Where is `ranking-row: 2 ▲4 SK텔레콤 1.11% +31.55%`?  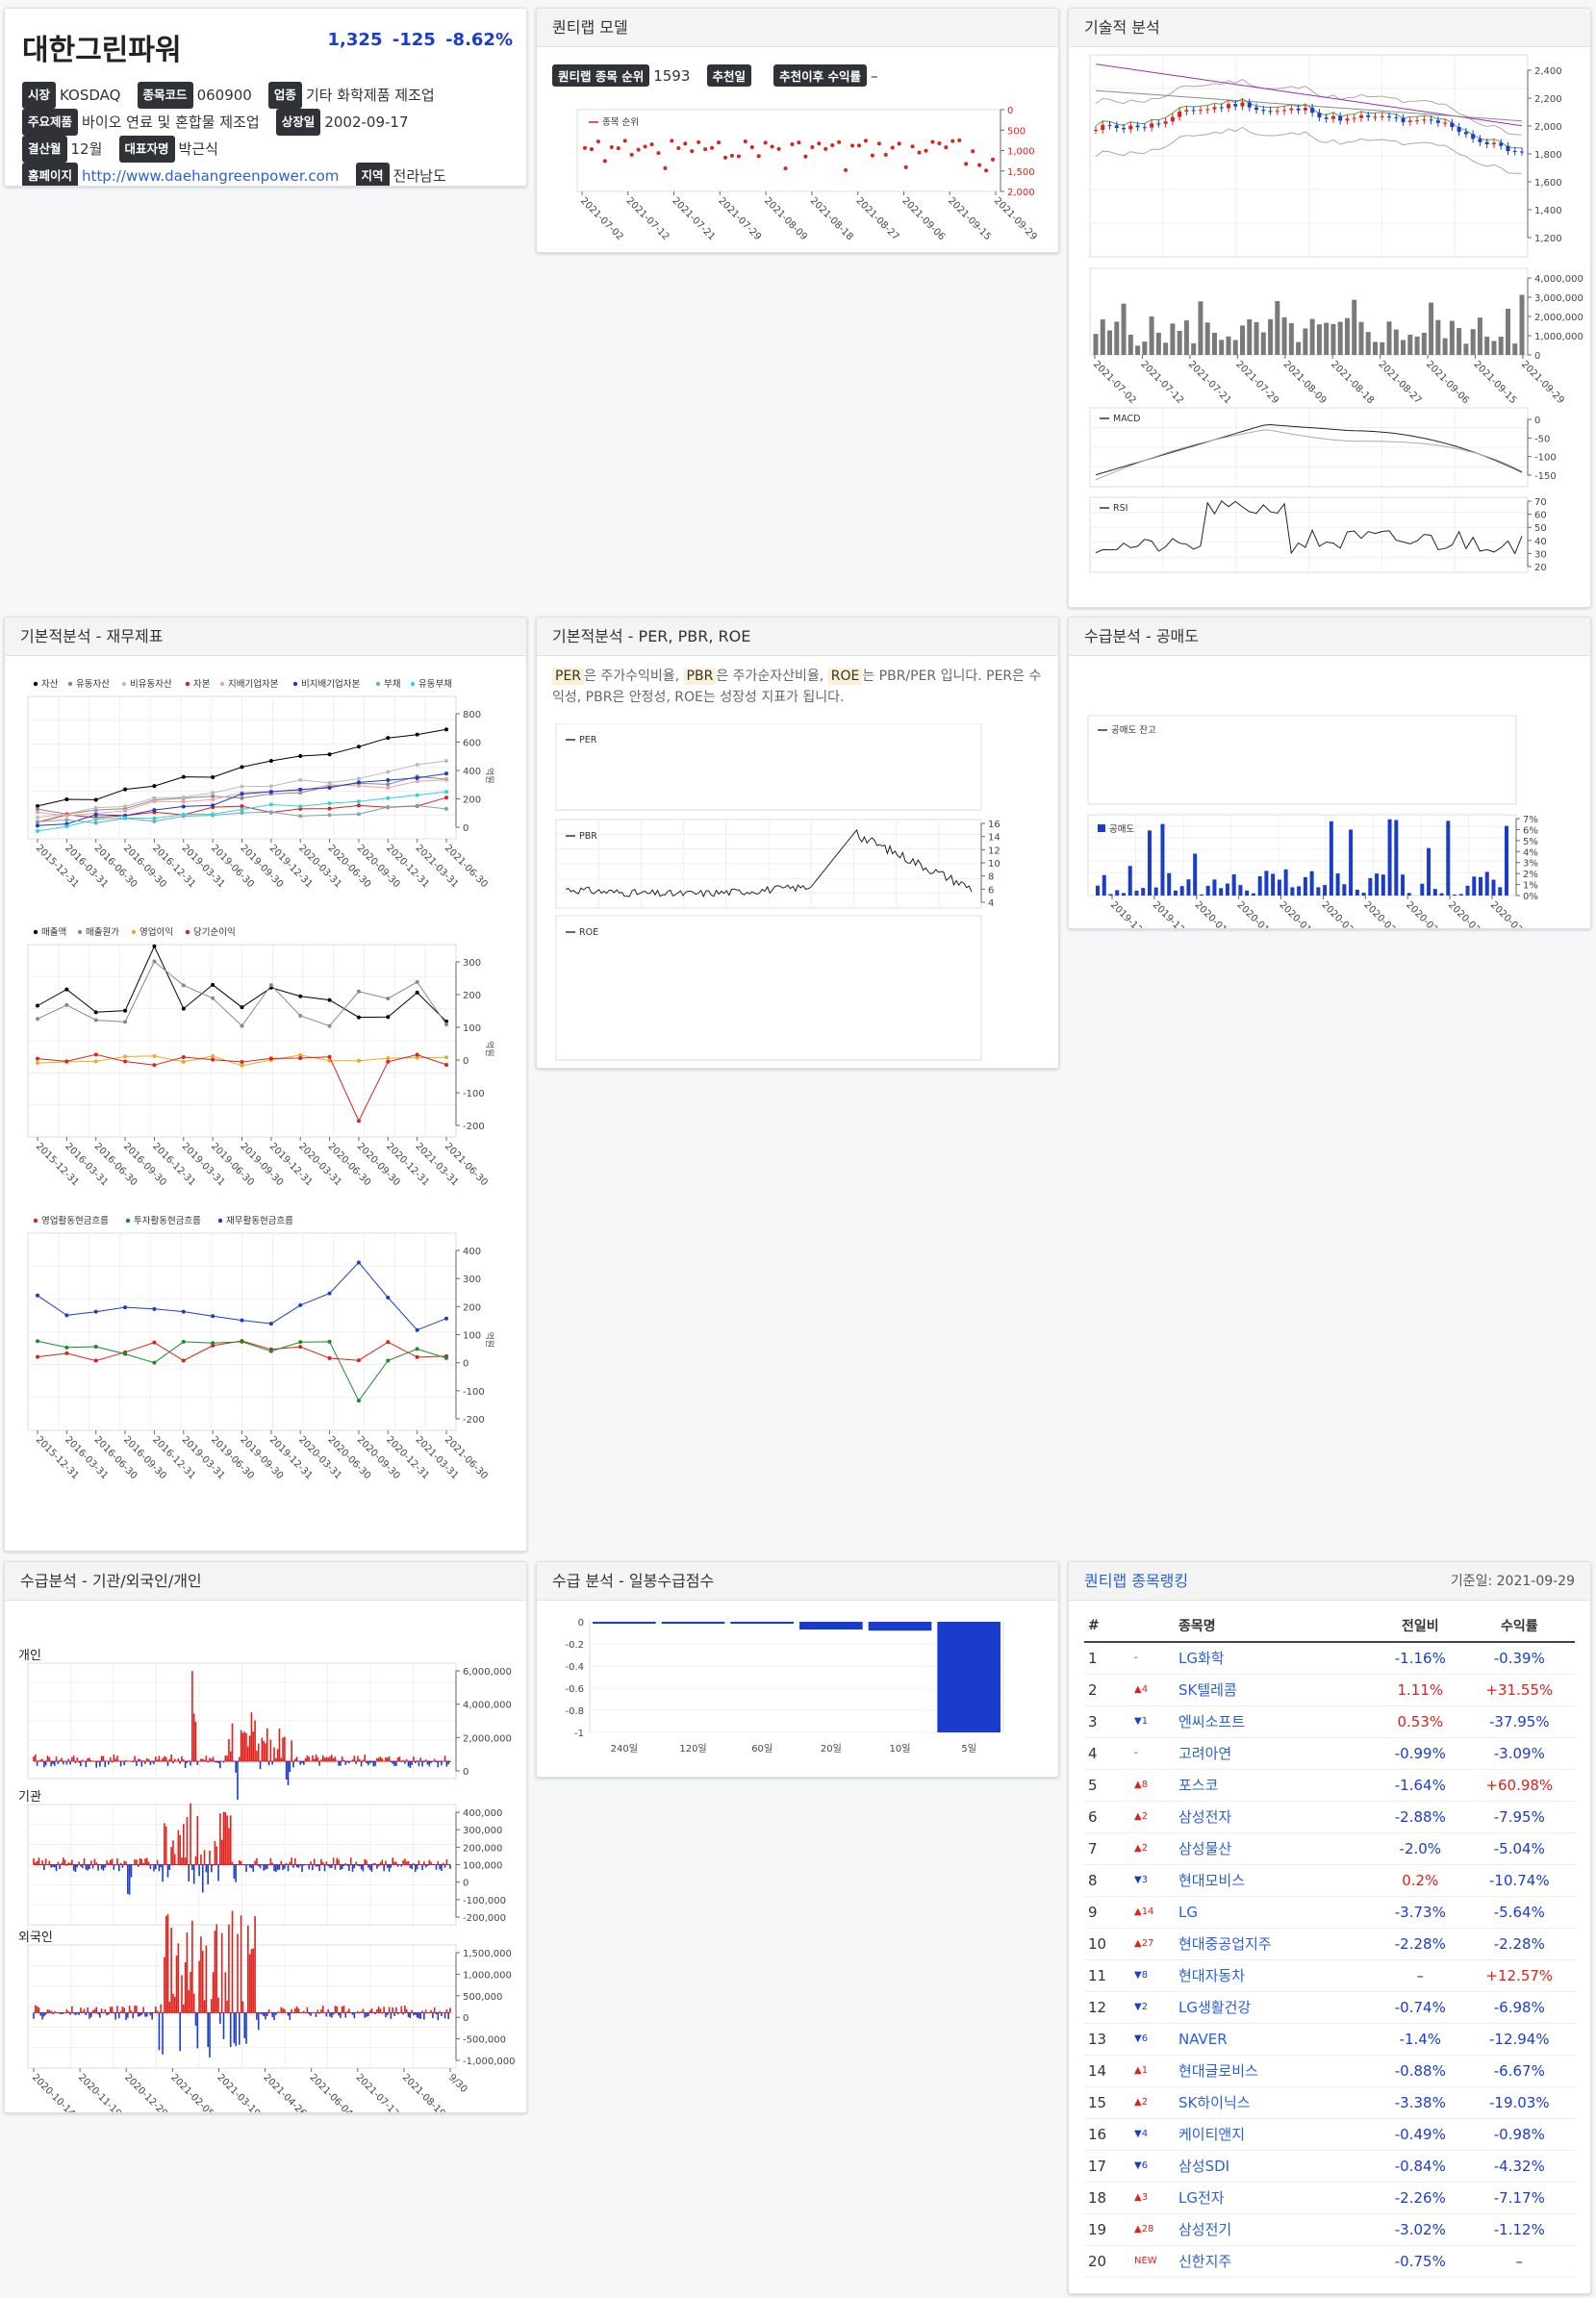 ranking-row: 2 ▲4 SK텔레콤 1.11% +31.55% is located at coordinates (1329, 1690).